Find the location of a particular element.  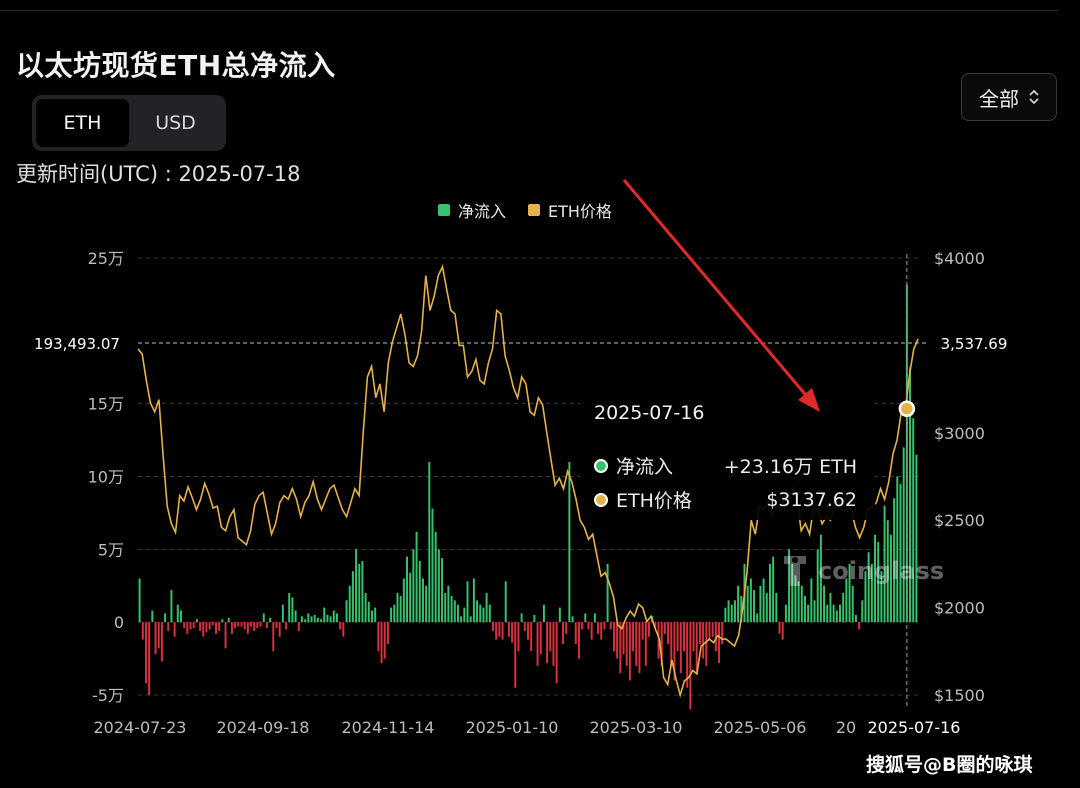

y-left-tick: -5万 is located at coordinates (108, 695).